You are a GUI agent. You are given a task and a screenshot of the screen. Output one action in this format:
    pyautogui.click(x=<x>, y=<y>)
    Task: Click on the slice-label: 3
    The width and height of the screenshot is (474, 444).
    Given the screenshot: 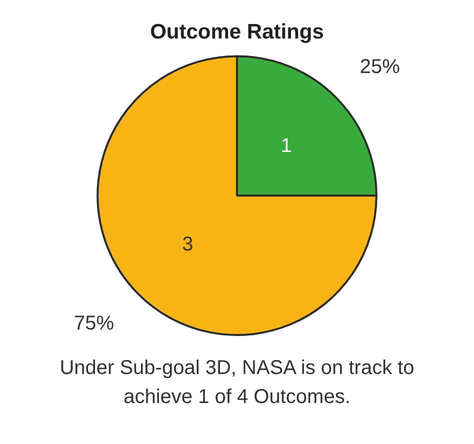 What is the action you would take?
    pyautogui.click(x=188, y=244)
    